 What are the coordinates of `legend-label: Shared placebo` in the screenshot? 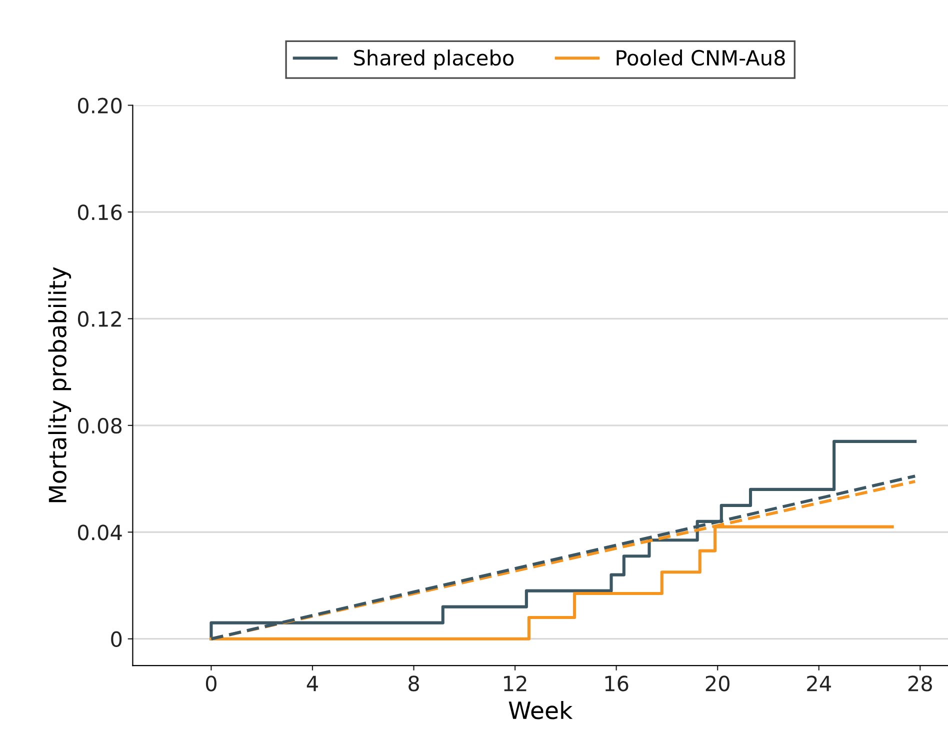 It's located at (434, 60).